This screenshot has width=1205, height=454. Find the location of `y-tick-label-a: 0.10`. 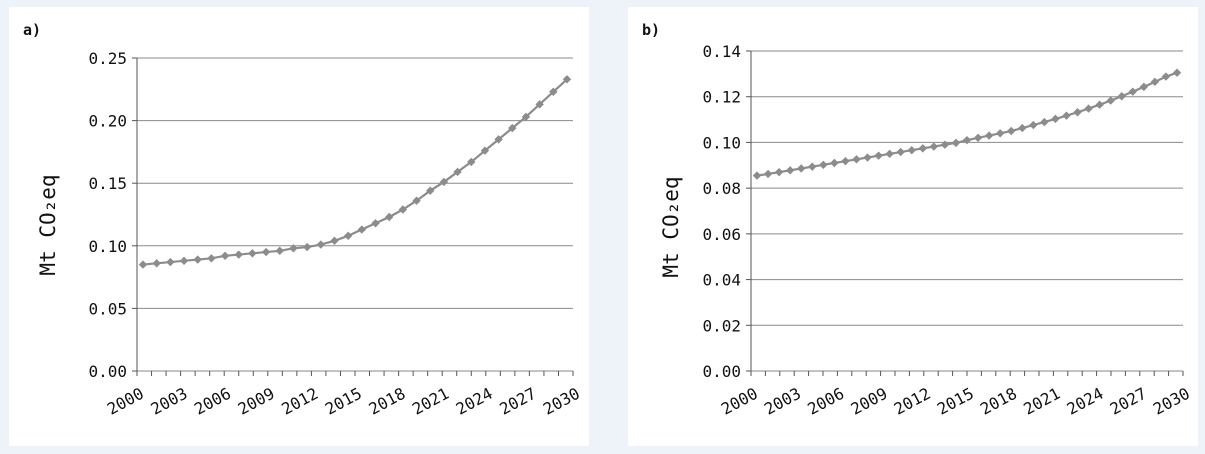

y-tick-label-a: 0.10 is located at coordinates (107, 246).